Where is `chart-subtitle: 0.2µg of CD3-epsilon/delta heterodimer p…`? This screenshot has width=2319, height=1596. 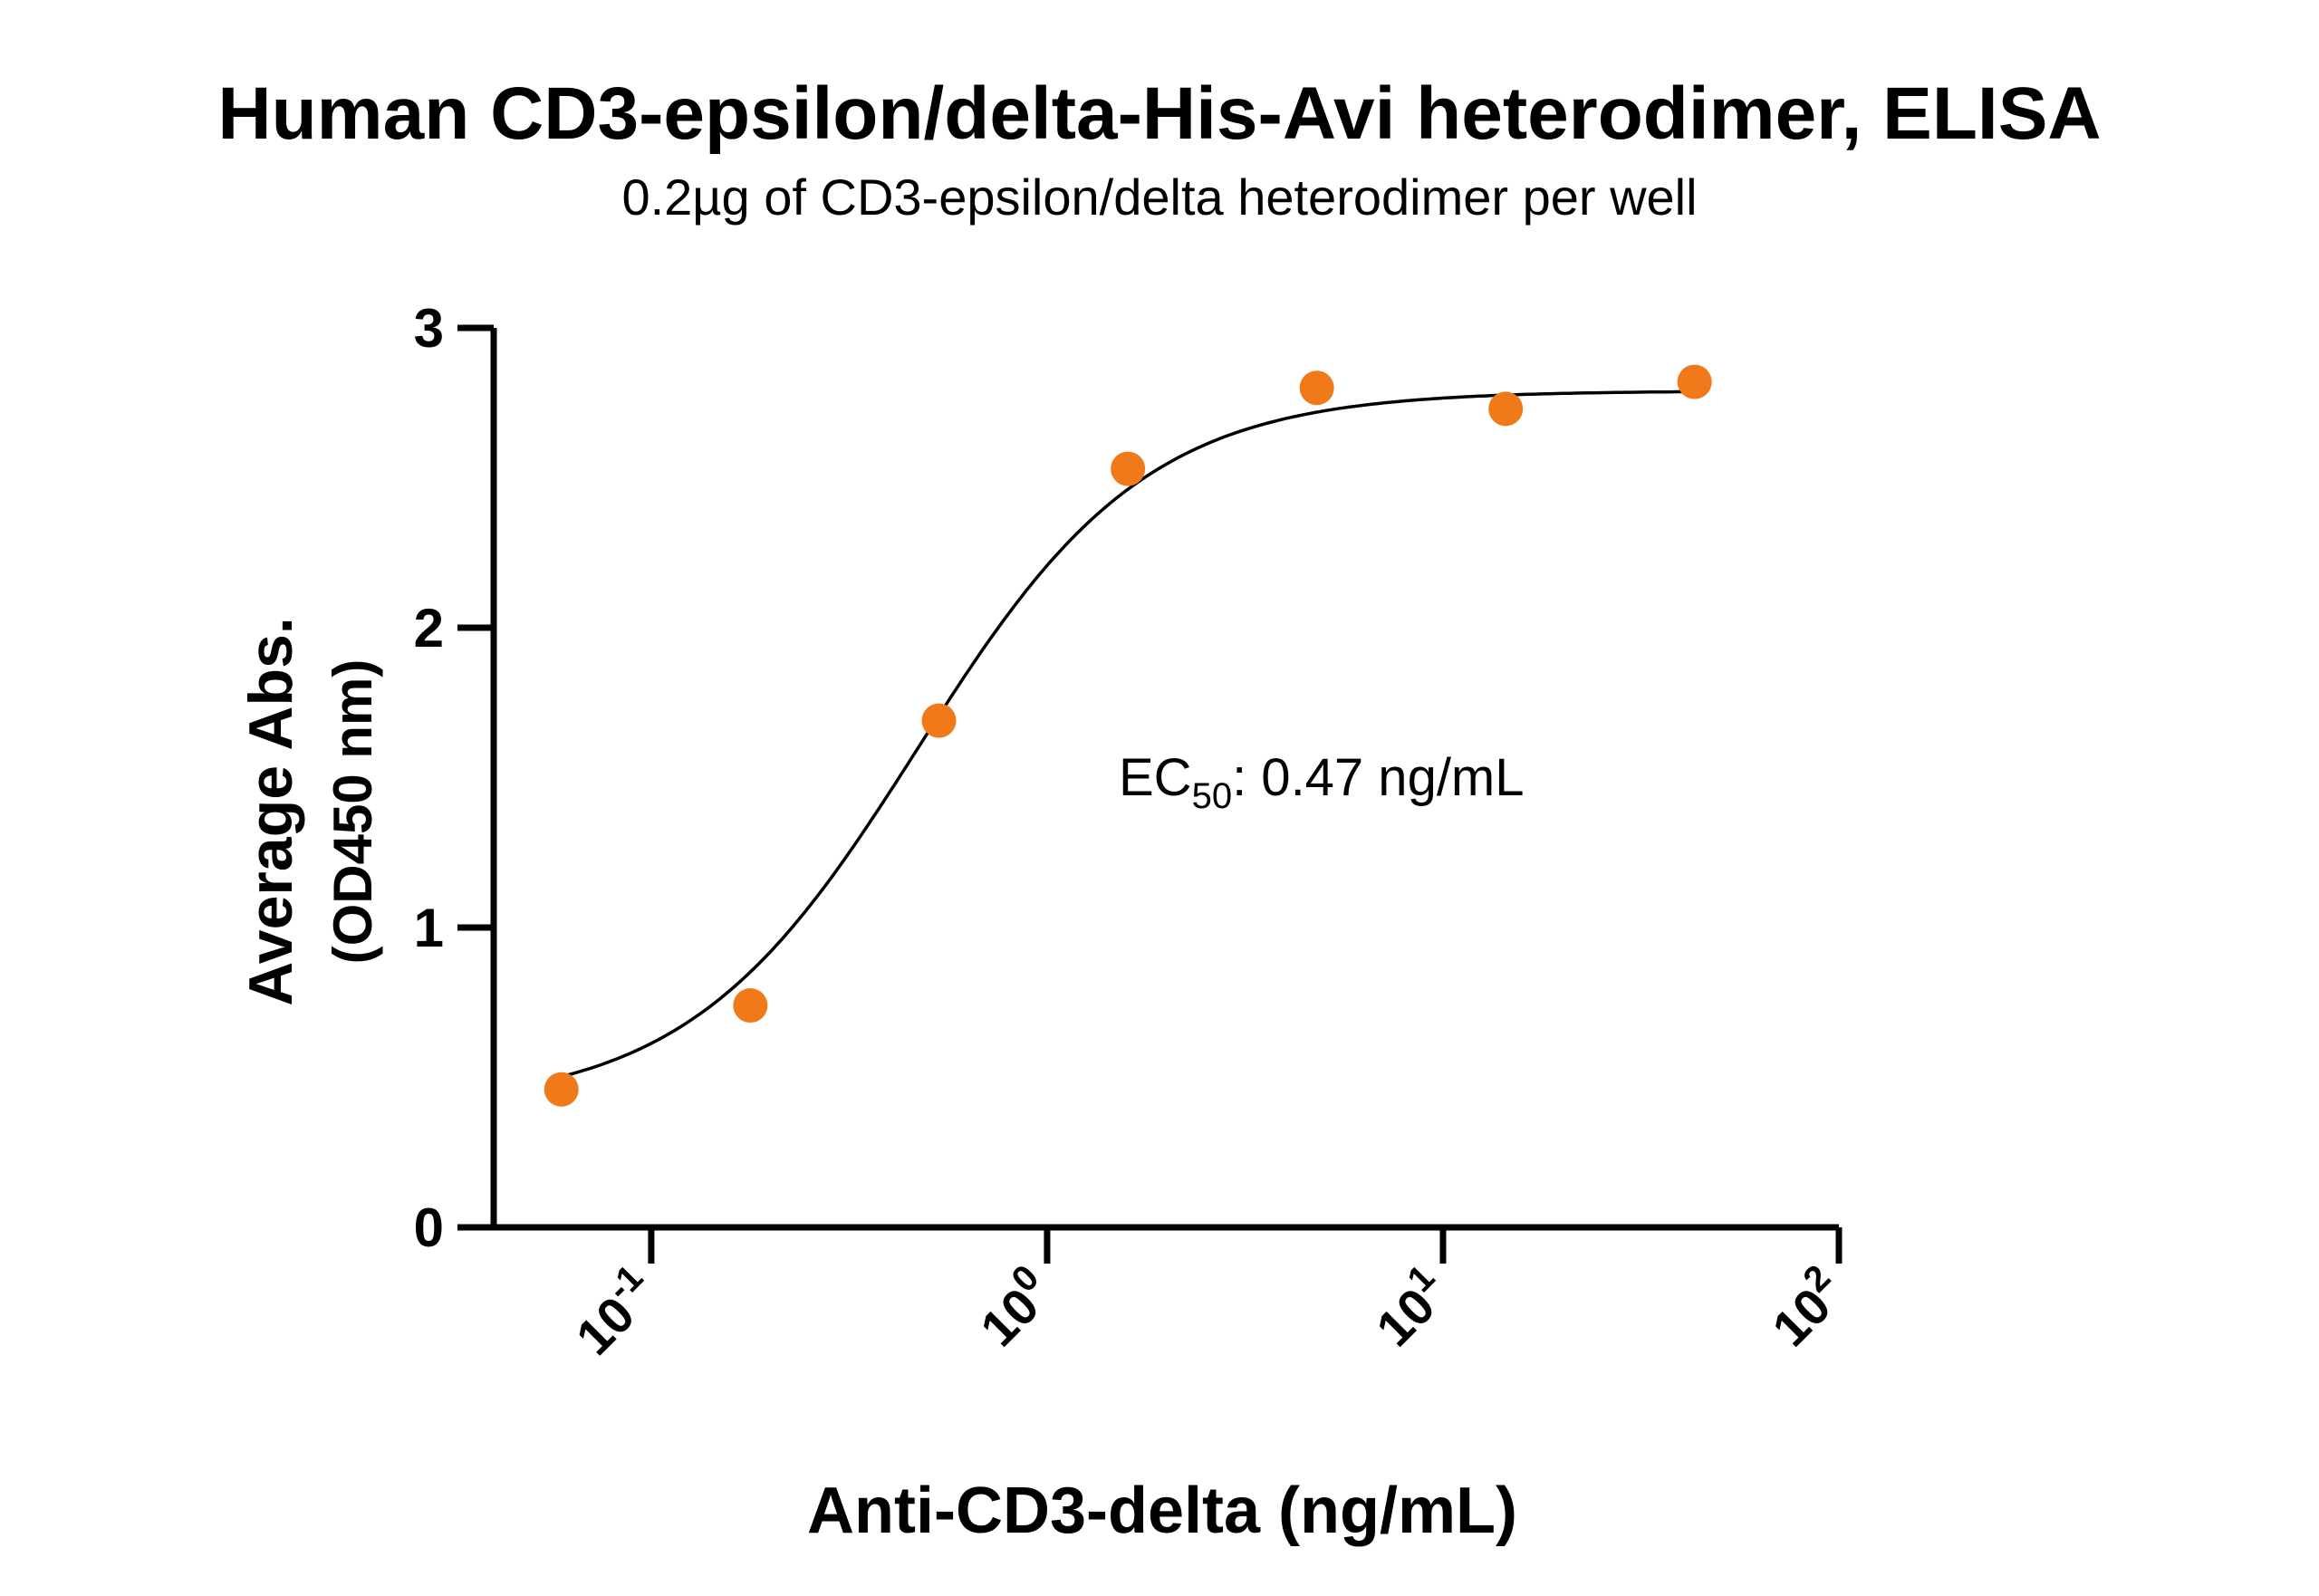 chart-subtitle: 0.2µg of CD3-epsilon/delta heterodimer p… is located at coordinates (1159, 197).